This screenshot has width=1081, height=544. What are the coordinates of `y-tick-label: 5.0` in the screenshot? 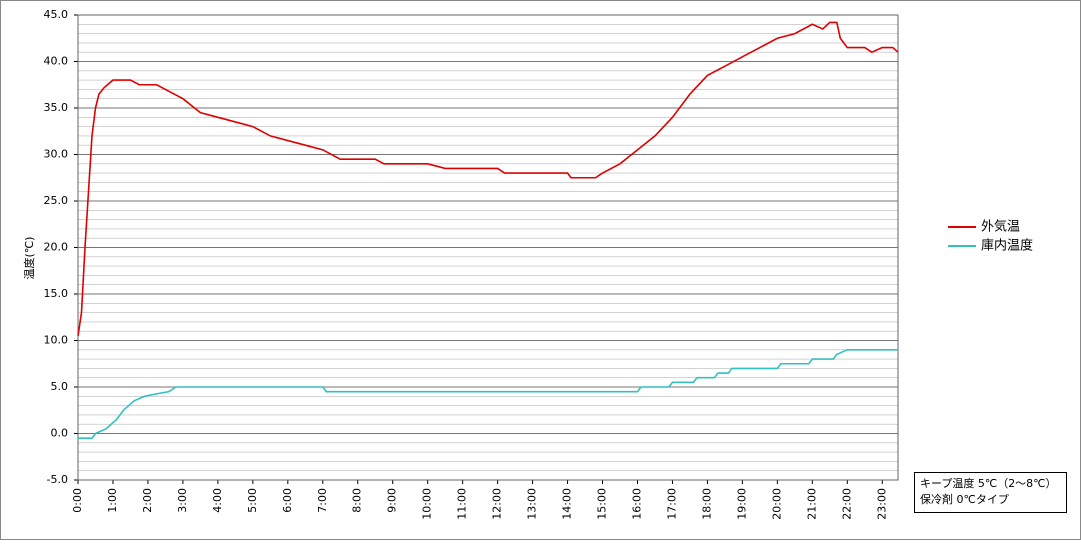 It's located at (60, 386).